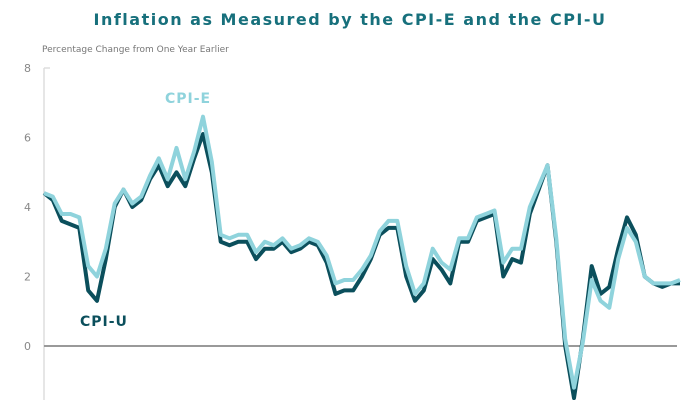 This screenshot has width=700, height=400. I want to click on y-axis-label: Percentage Change from One Year Earlier, so click(135, 50).